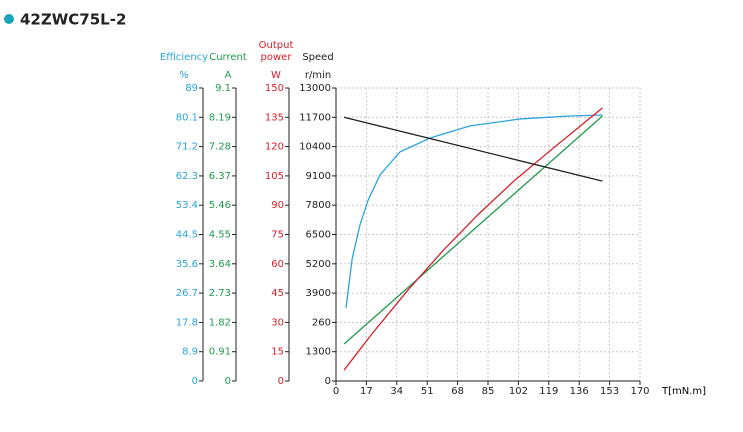  Describe the element at coordinates (396, 391) in the screenshot. I see `x-tick-label: 34` at that location.